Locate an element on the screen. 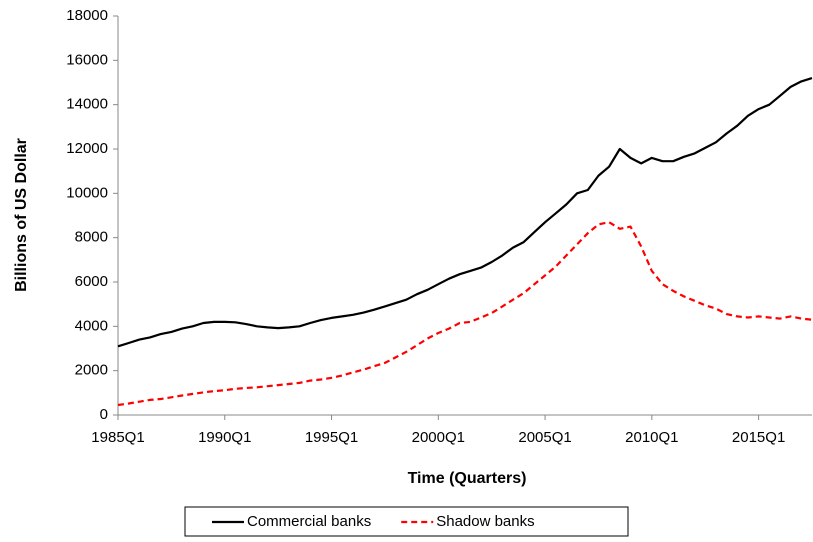 Image resolution: width=813 pixels, height=542 pixels. x-tick-label: 1985Q1 is located at coordinates (117, 437).